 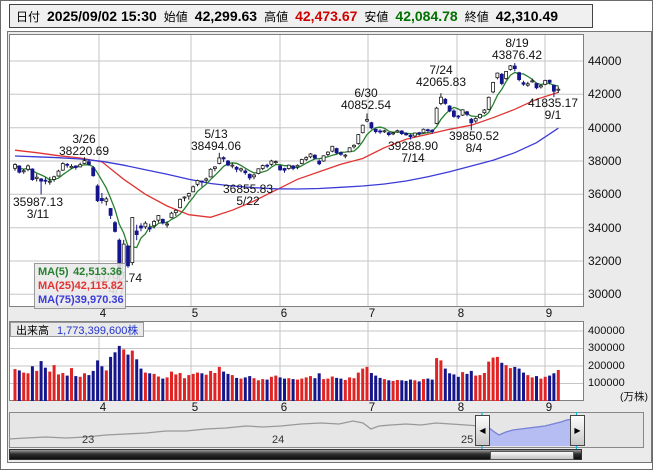 I want to click on price-axis-tick: 32000, so click(x=605, y=261).